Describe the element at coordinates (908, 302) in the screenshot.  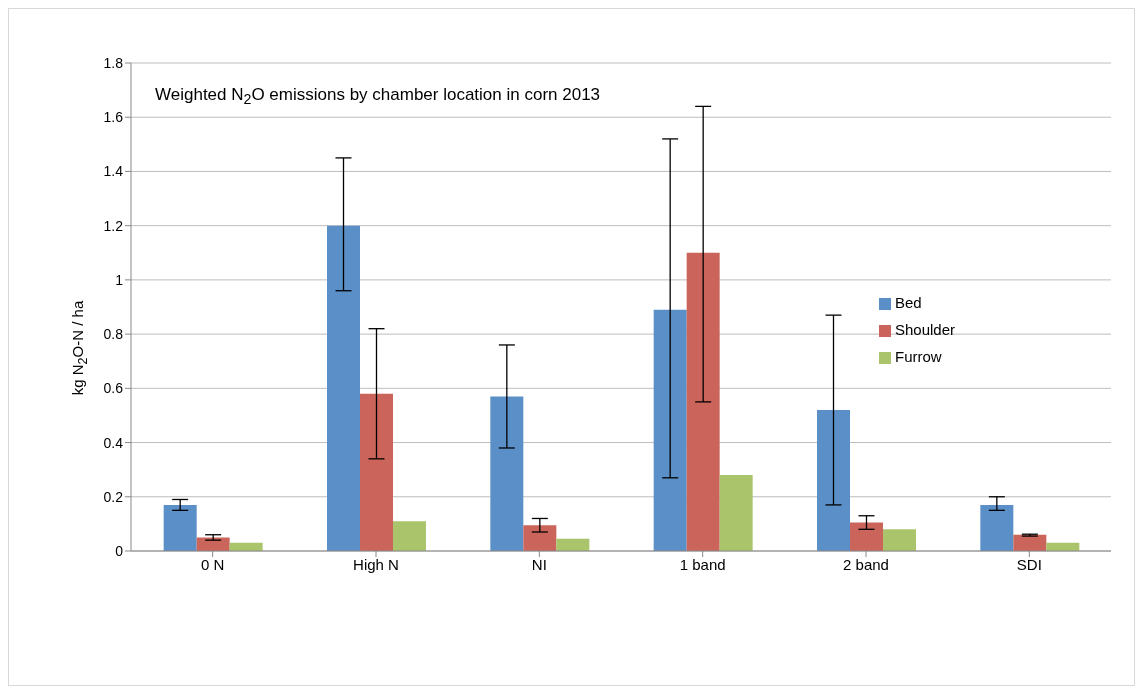
I see `legend-label: Bed` at that location.